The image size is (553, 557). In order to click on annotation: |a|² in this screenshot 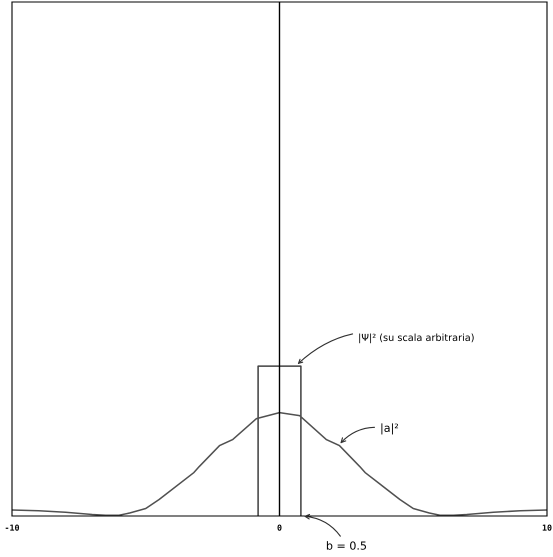, I will do `click(389, 428)`.